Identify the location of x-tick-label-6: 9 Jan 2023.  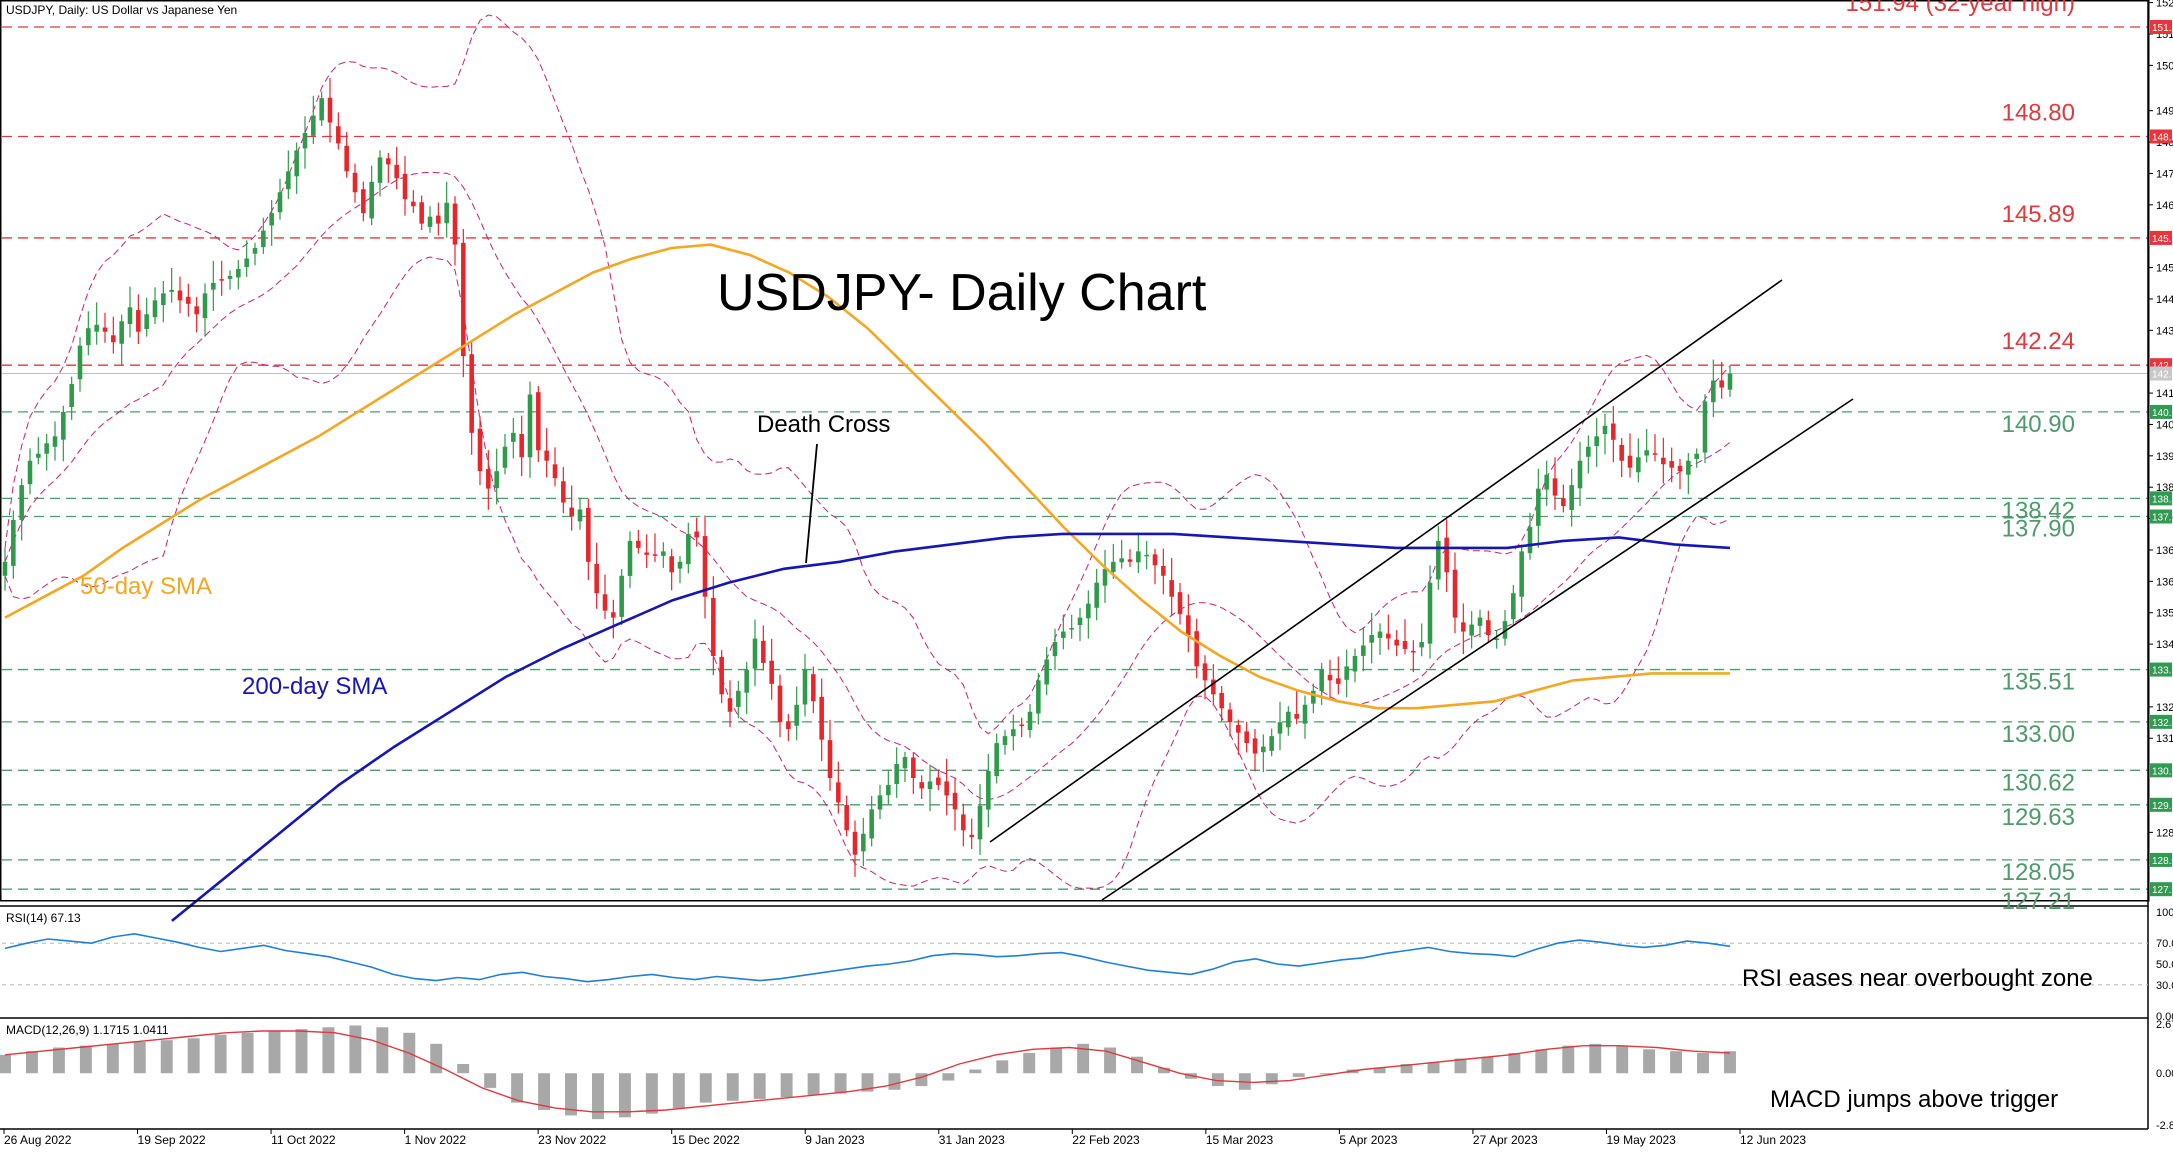
(835, 1140).